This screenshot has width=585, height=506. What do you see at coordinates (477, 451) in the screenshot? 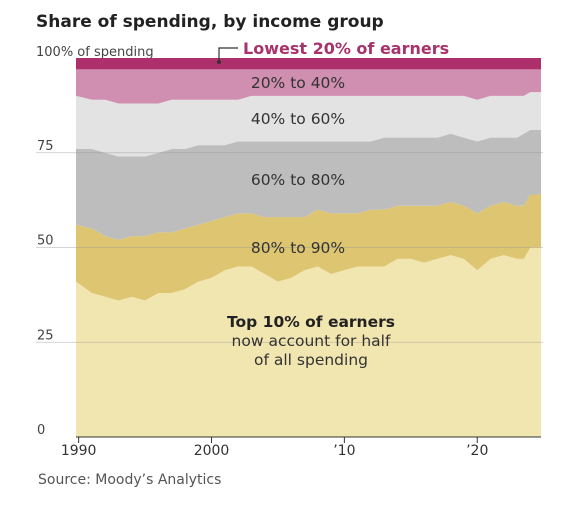
I see `x-tick-label-2020: ’20` at bounding box center [477, 451].